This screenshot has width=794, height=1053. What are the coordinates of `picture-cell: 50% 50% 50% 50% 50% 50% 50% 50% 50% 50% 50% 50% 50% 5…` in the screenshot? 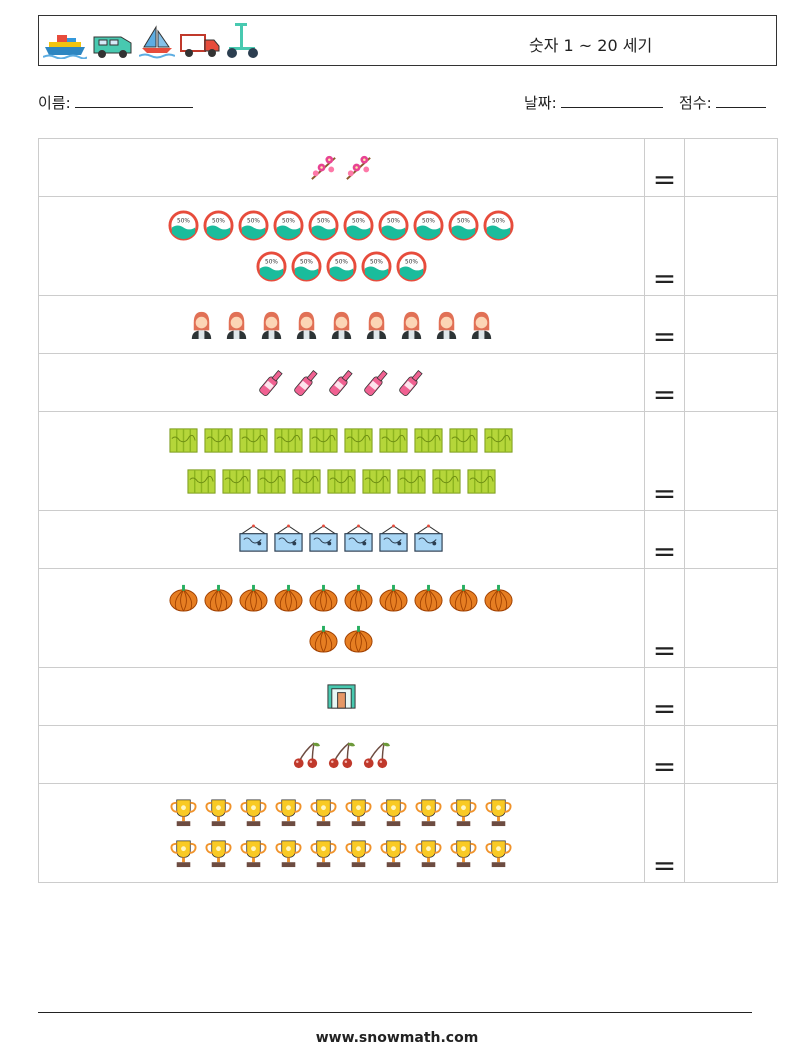 It's located at (341, 246).